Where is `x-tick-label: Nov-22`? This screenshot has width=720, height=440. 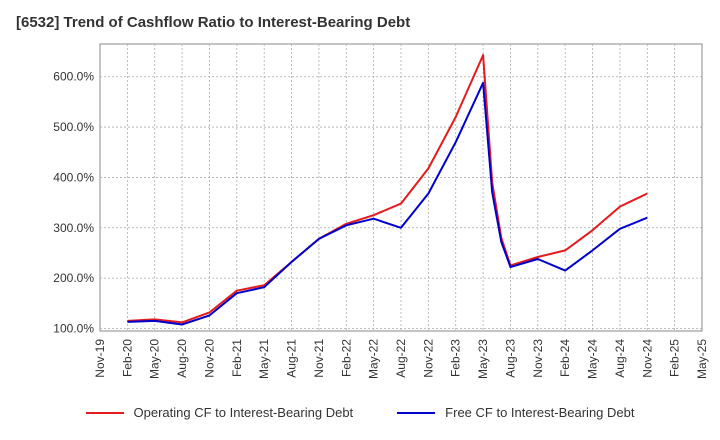
x-tick-label: Nov-22 is located at coordinates (428, 358).